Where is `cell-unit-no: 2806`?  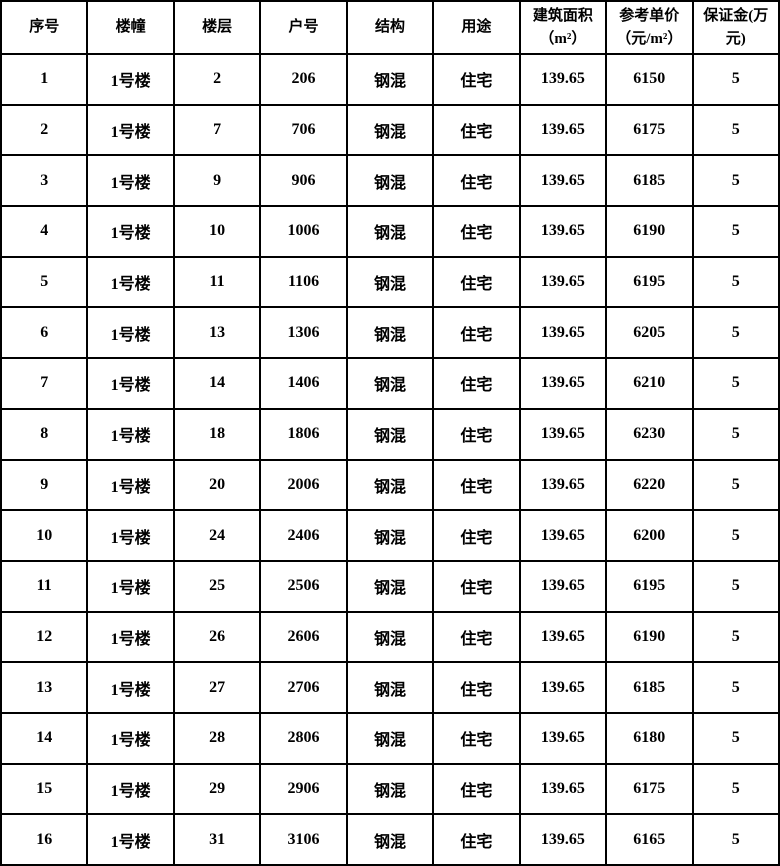
cell-unit-no: 2806 is located at coordinates (303, 738).